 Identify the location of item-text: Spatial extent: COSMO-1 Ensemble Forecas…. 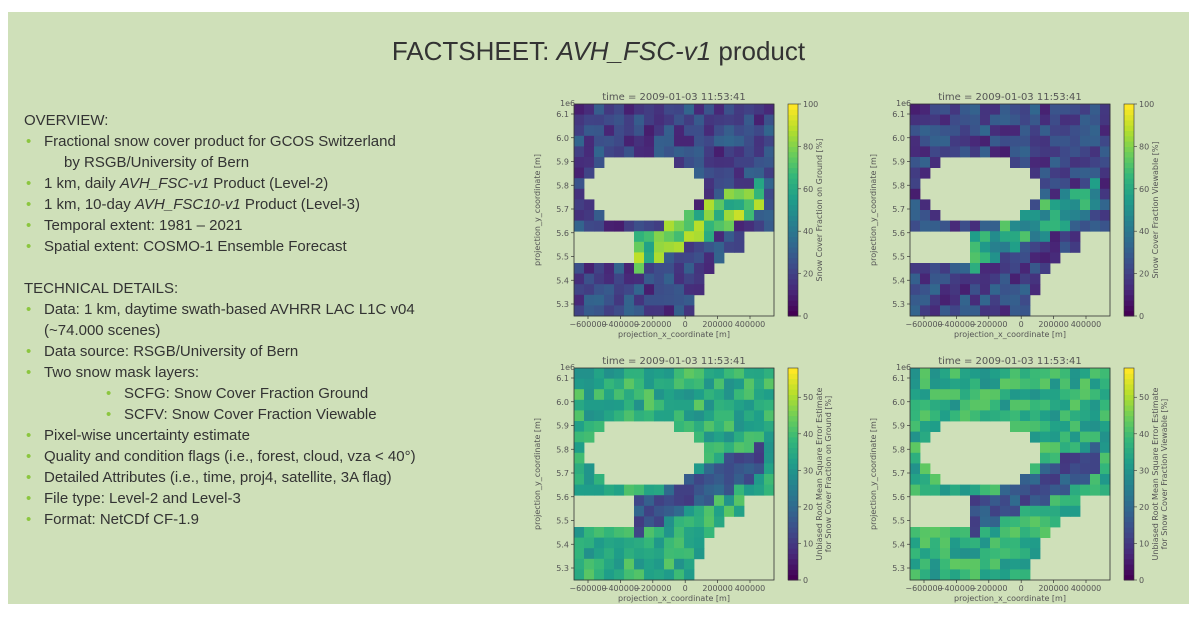
(195, 246).